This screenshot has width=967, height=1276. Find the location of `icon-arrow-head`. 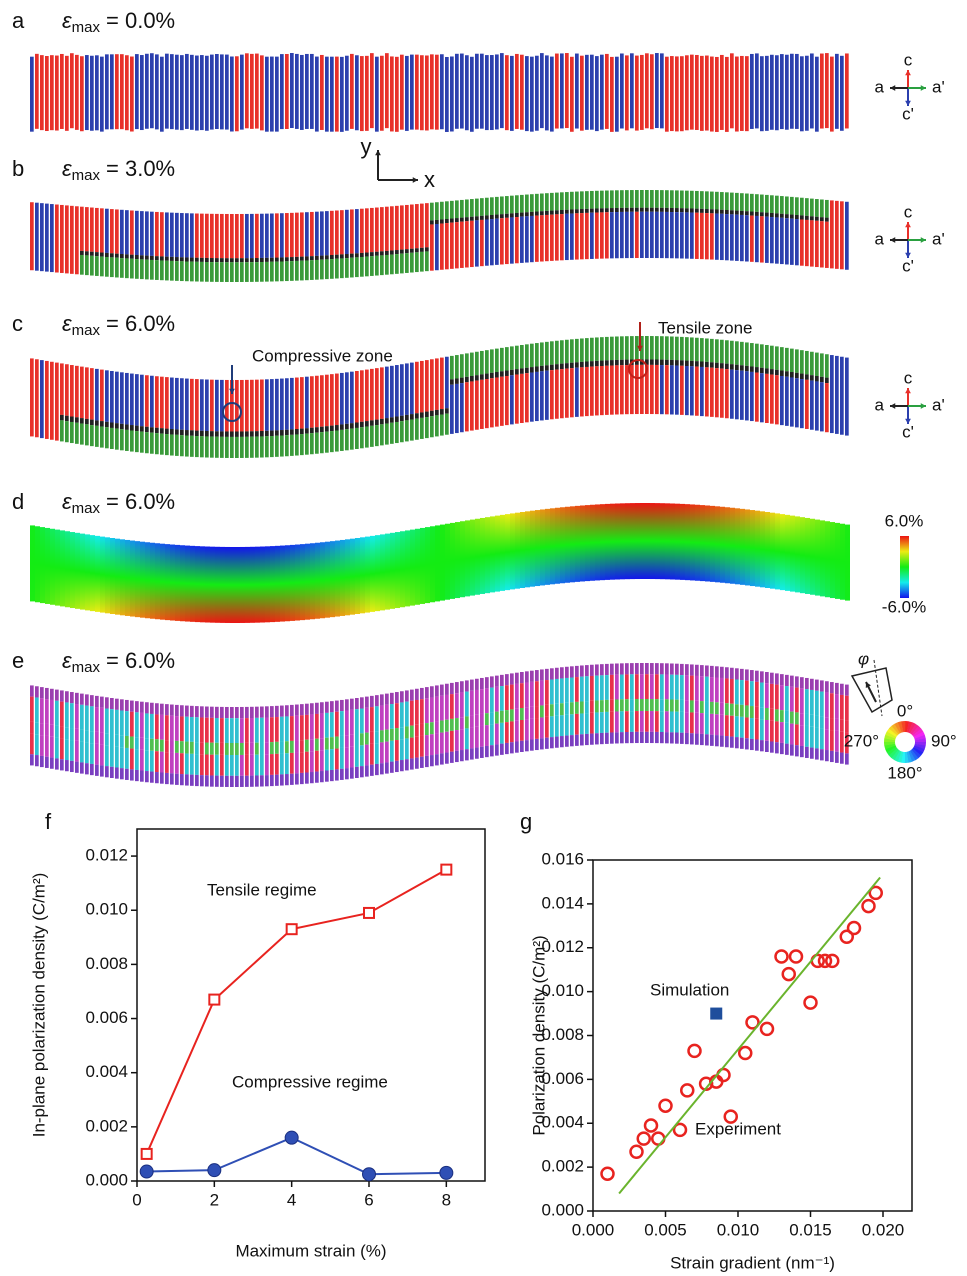

icon-arrow-head is located at coordinates (868, 685).